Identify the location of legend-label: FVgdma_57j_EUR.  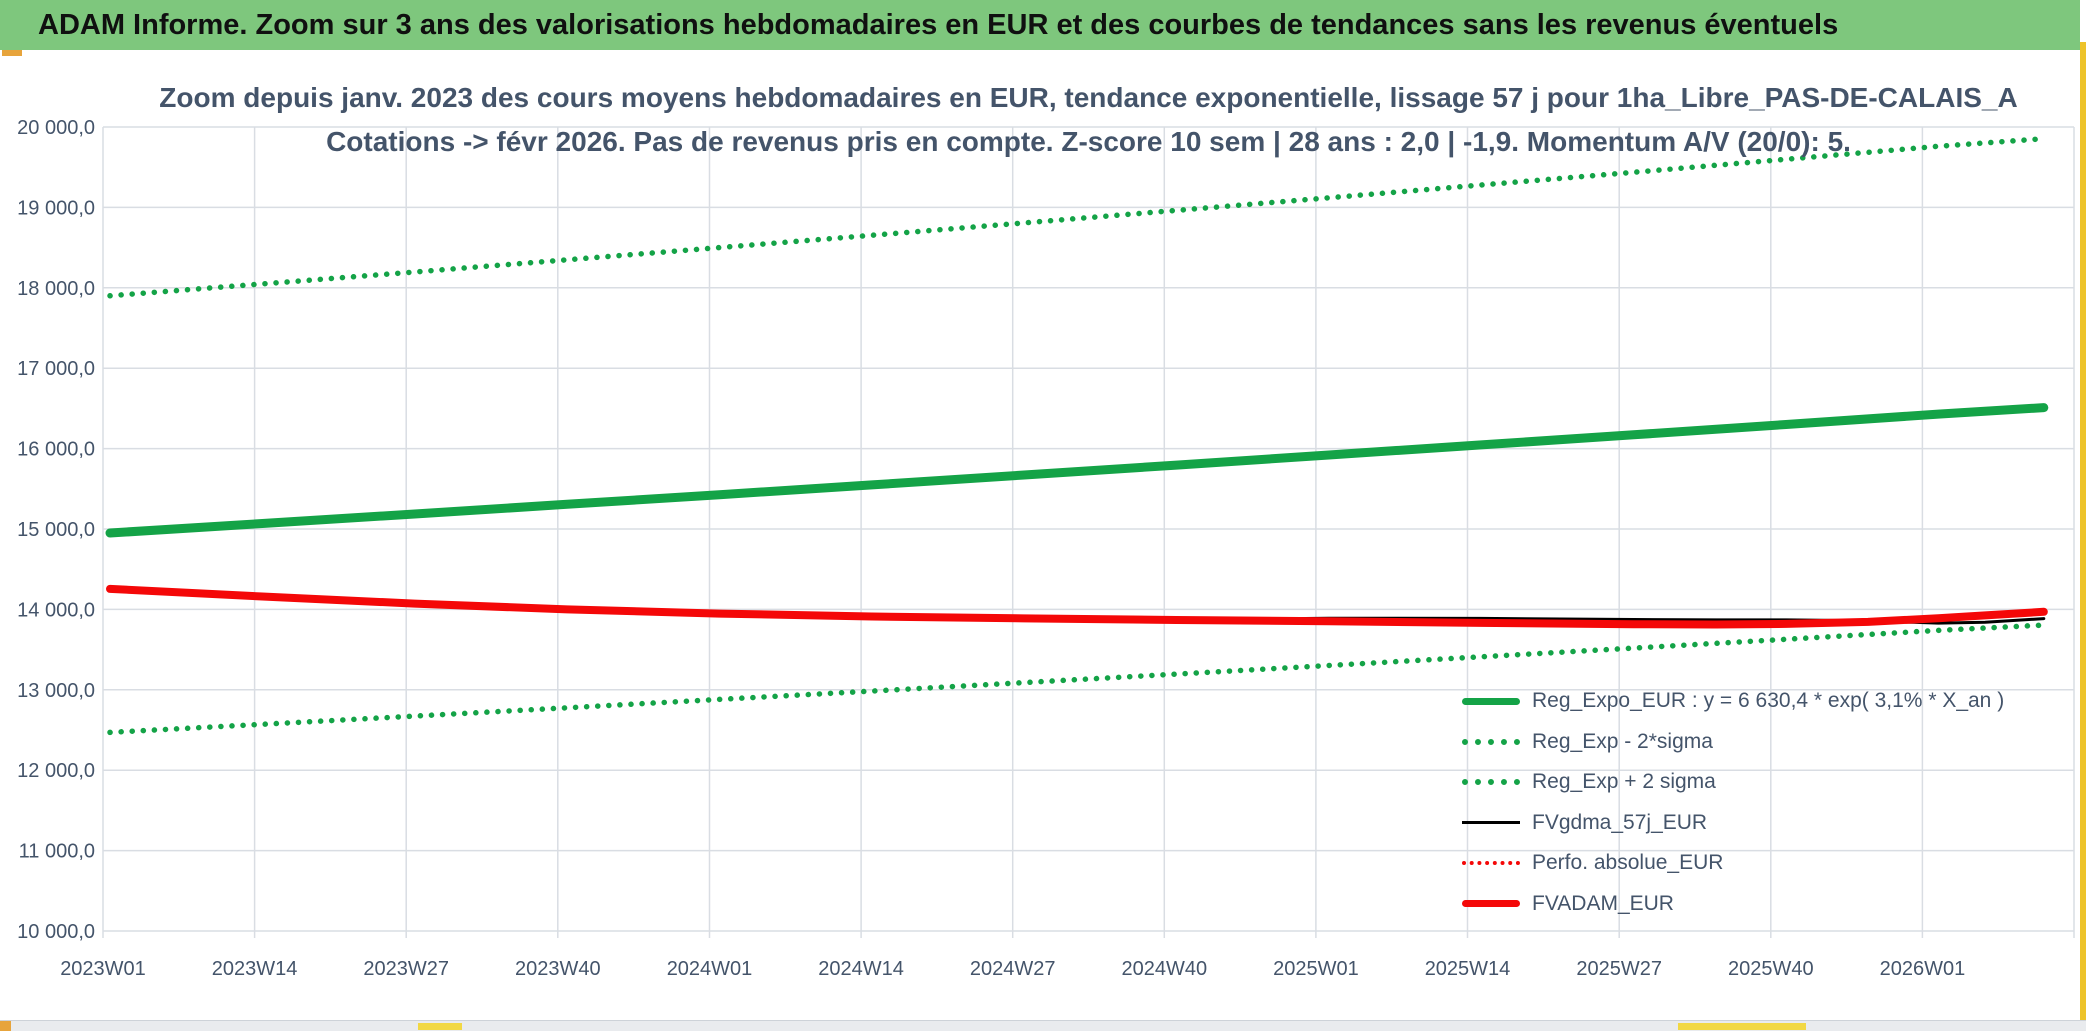
(1620, 822).